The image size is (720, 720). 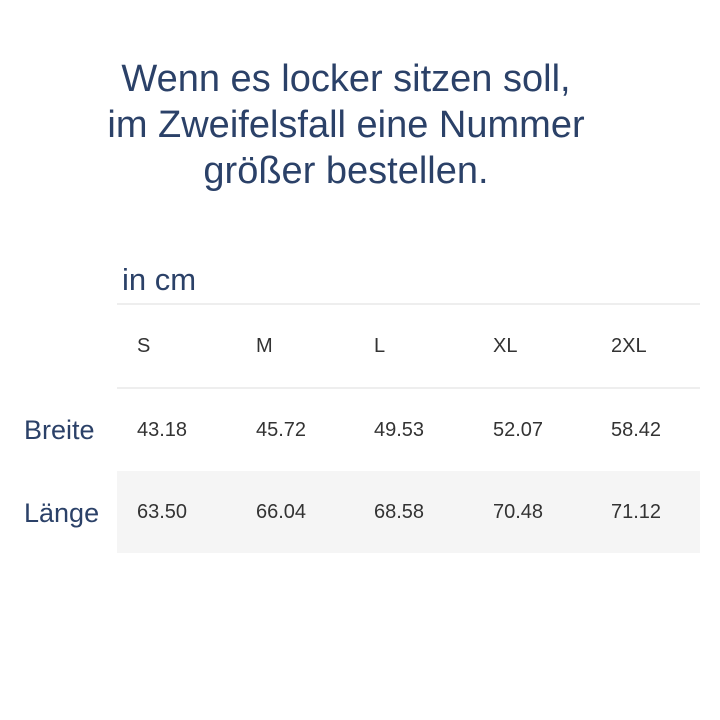 I want to click on table-cell: 49.53, so click(x=399, y=430).